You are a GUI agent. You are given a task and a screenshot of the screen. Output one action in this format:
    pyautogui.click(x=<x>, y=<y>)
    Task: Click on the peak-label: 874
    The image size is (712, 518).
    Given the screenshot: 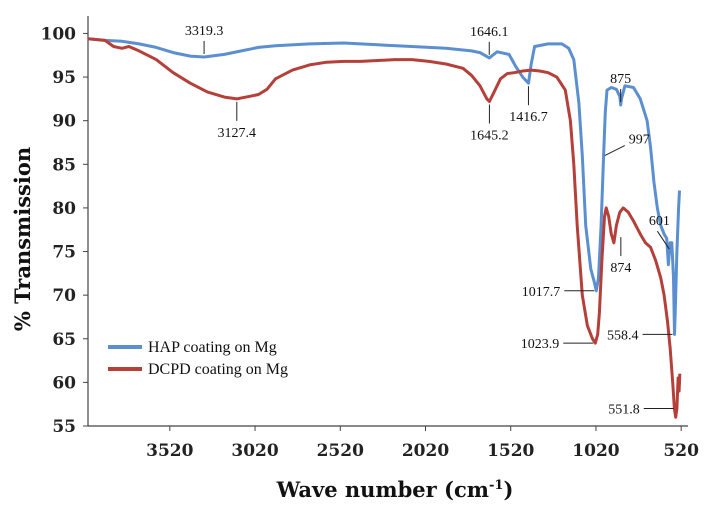 What is the action you would take?
    pyautogui.click(x=620, y=268)
    